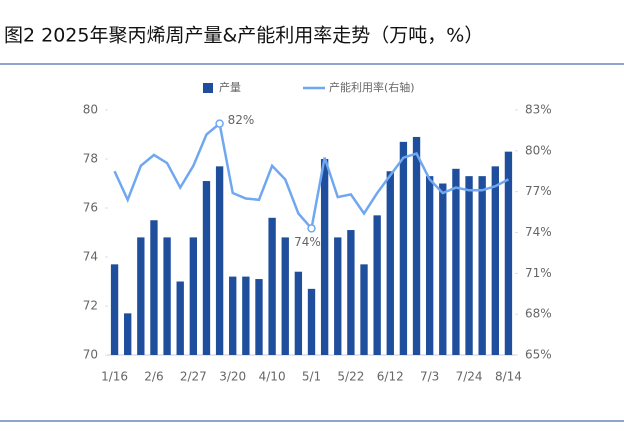  What do you see at coordinates (469, 377) in the screenshot?
I see `x-tick-label: 7/24` at bounding box center [469, 377].